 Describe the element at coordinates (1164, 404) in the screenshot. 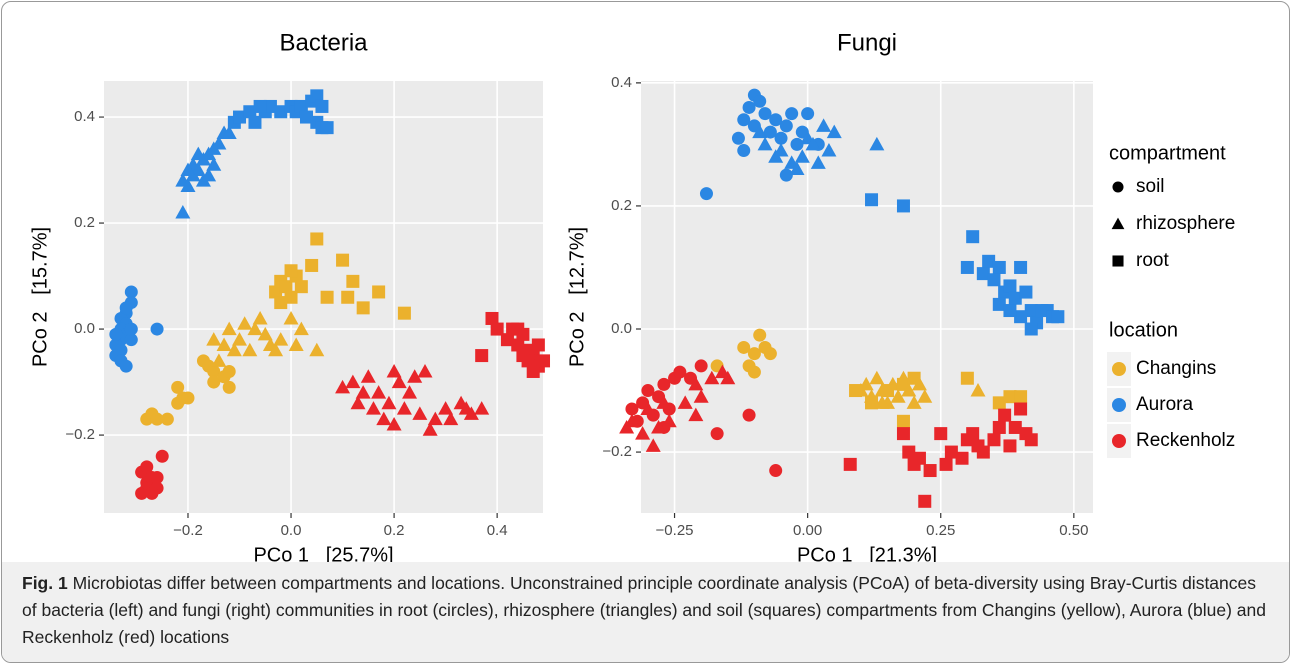

I see `legend-label: Aurora` at that location.